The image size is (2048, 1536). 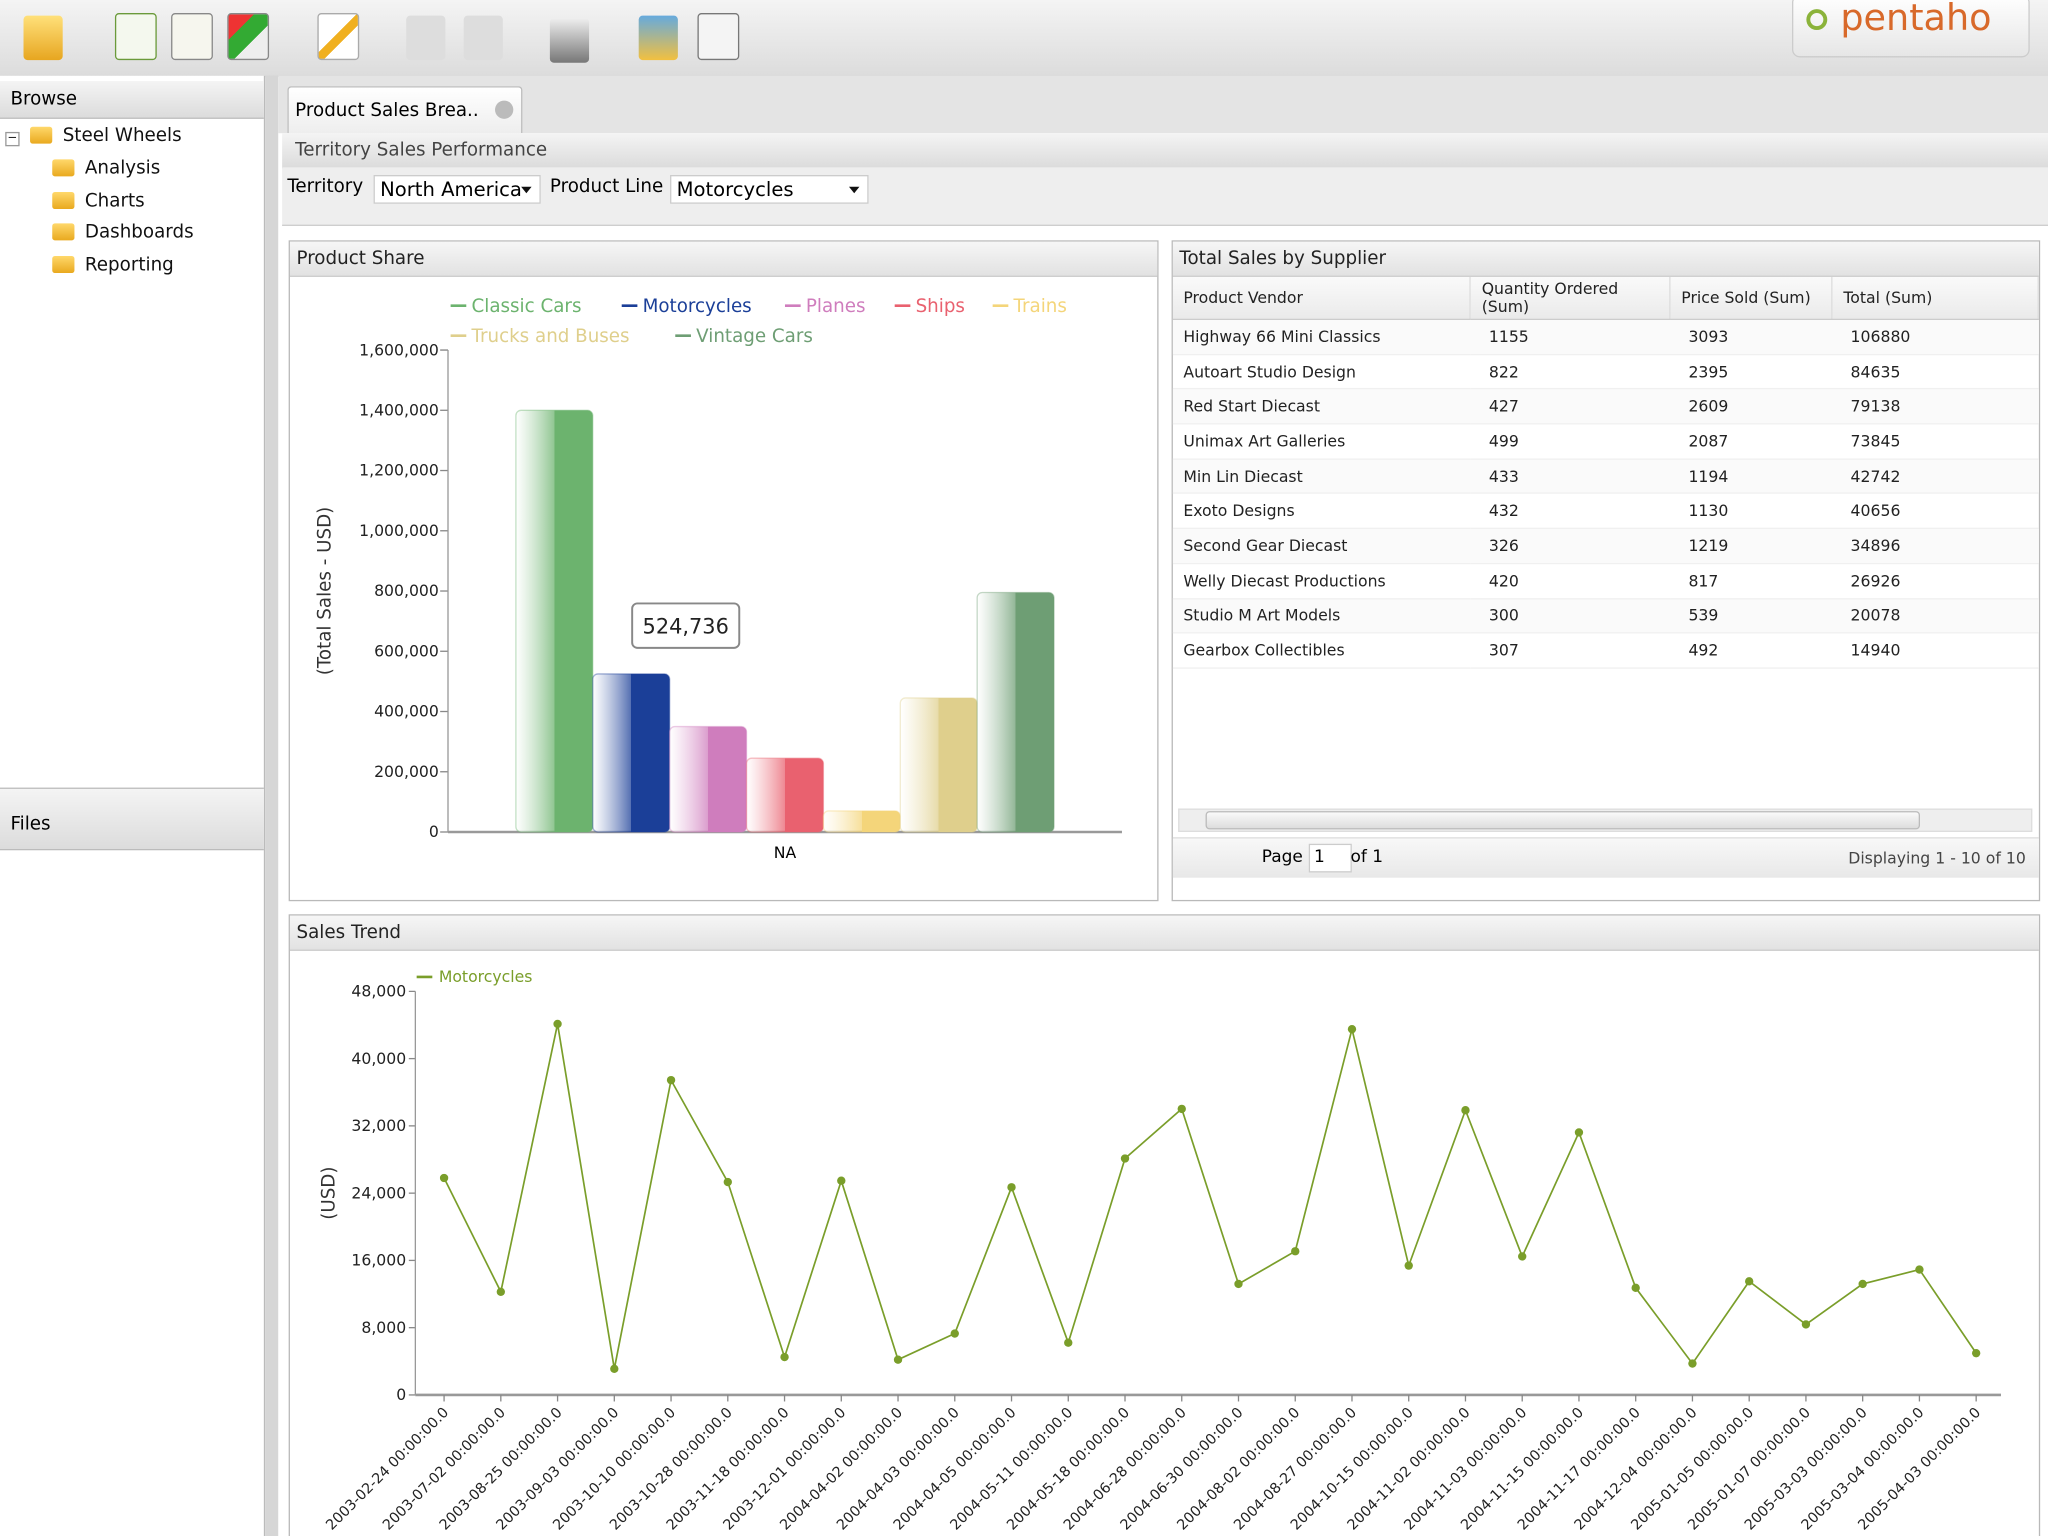 What do you see at coordinates (1570, 476) in the screenshot?
I see `table-cell: 433` at bounding box center [1570, 476].